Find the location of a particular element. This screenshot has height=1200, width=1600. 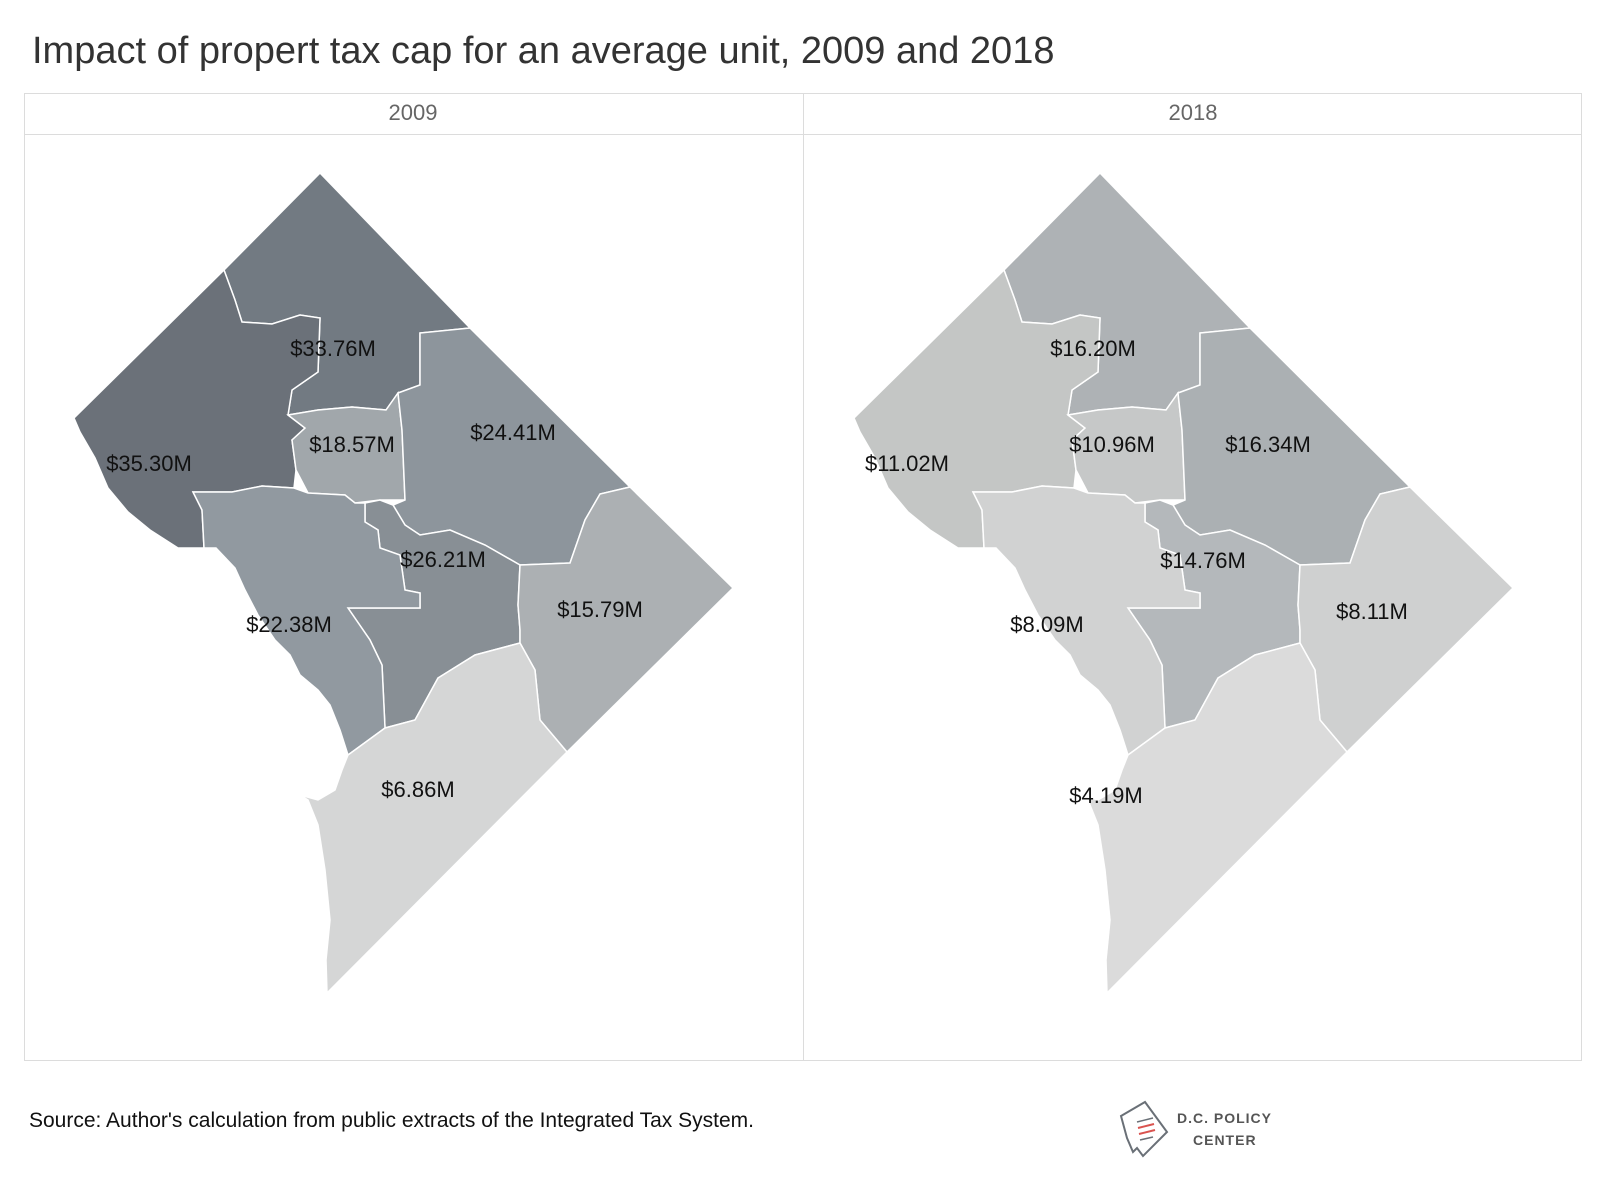

value-label-far-west-2009: $35.30M is located at coordinates (149, 463).